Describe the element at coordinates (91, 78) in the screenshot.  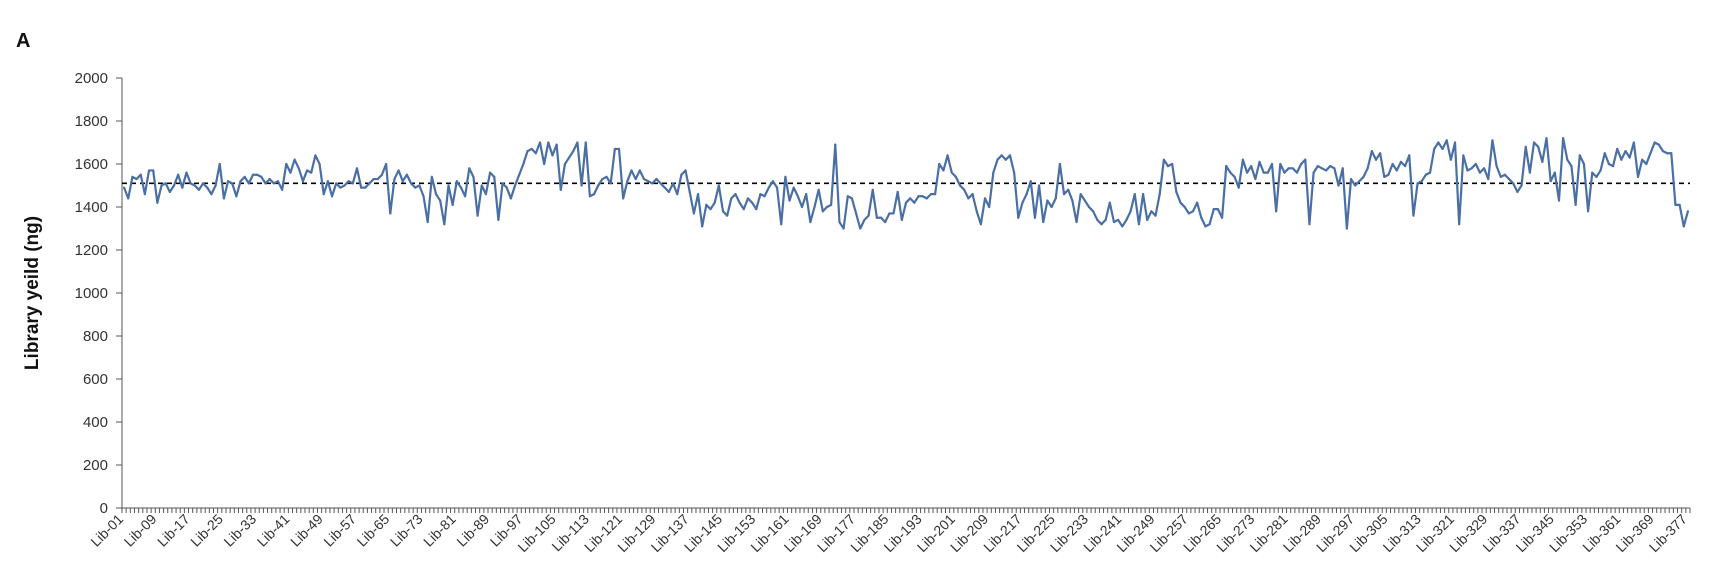
I see `y-tick-label: 2000` at that location.